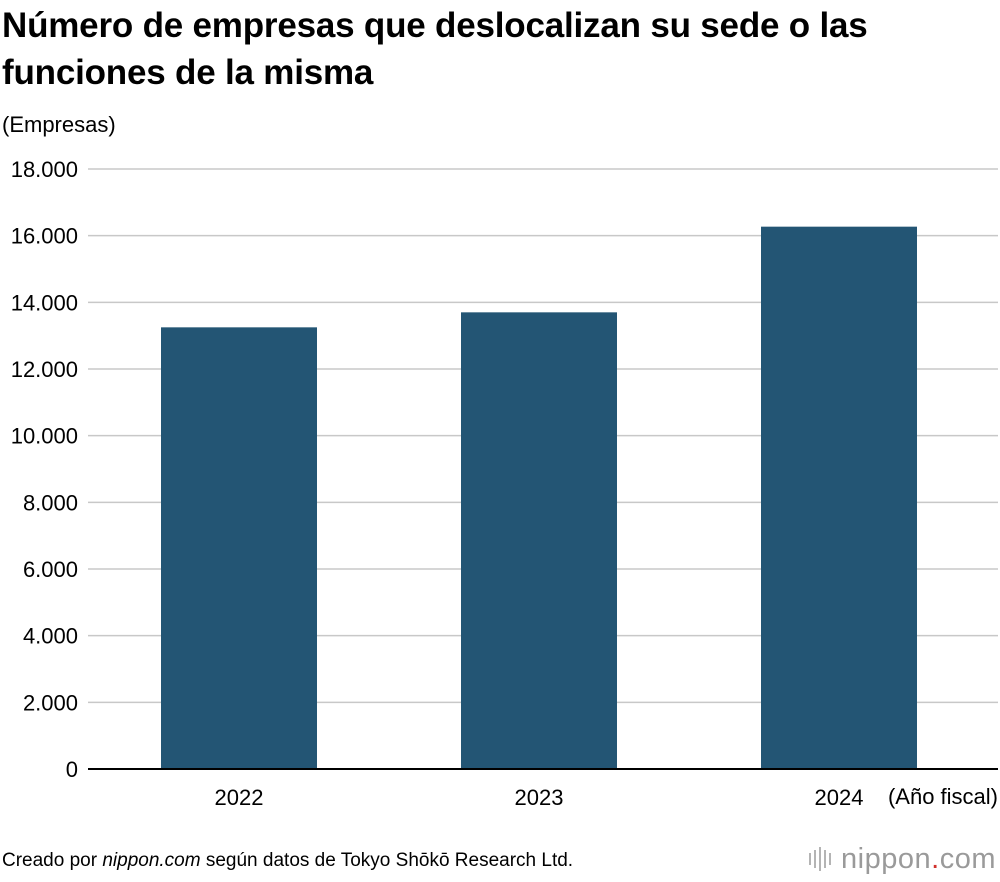  What do you see at coordinates (967, 858) in the screenshot?
I see `logo-suffix: com` at bounding box center [967, 858].